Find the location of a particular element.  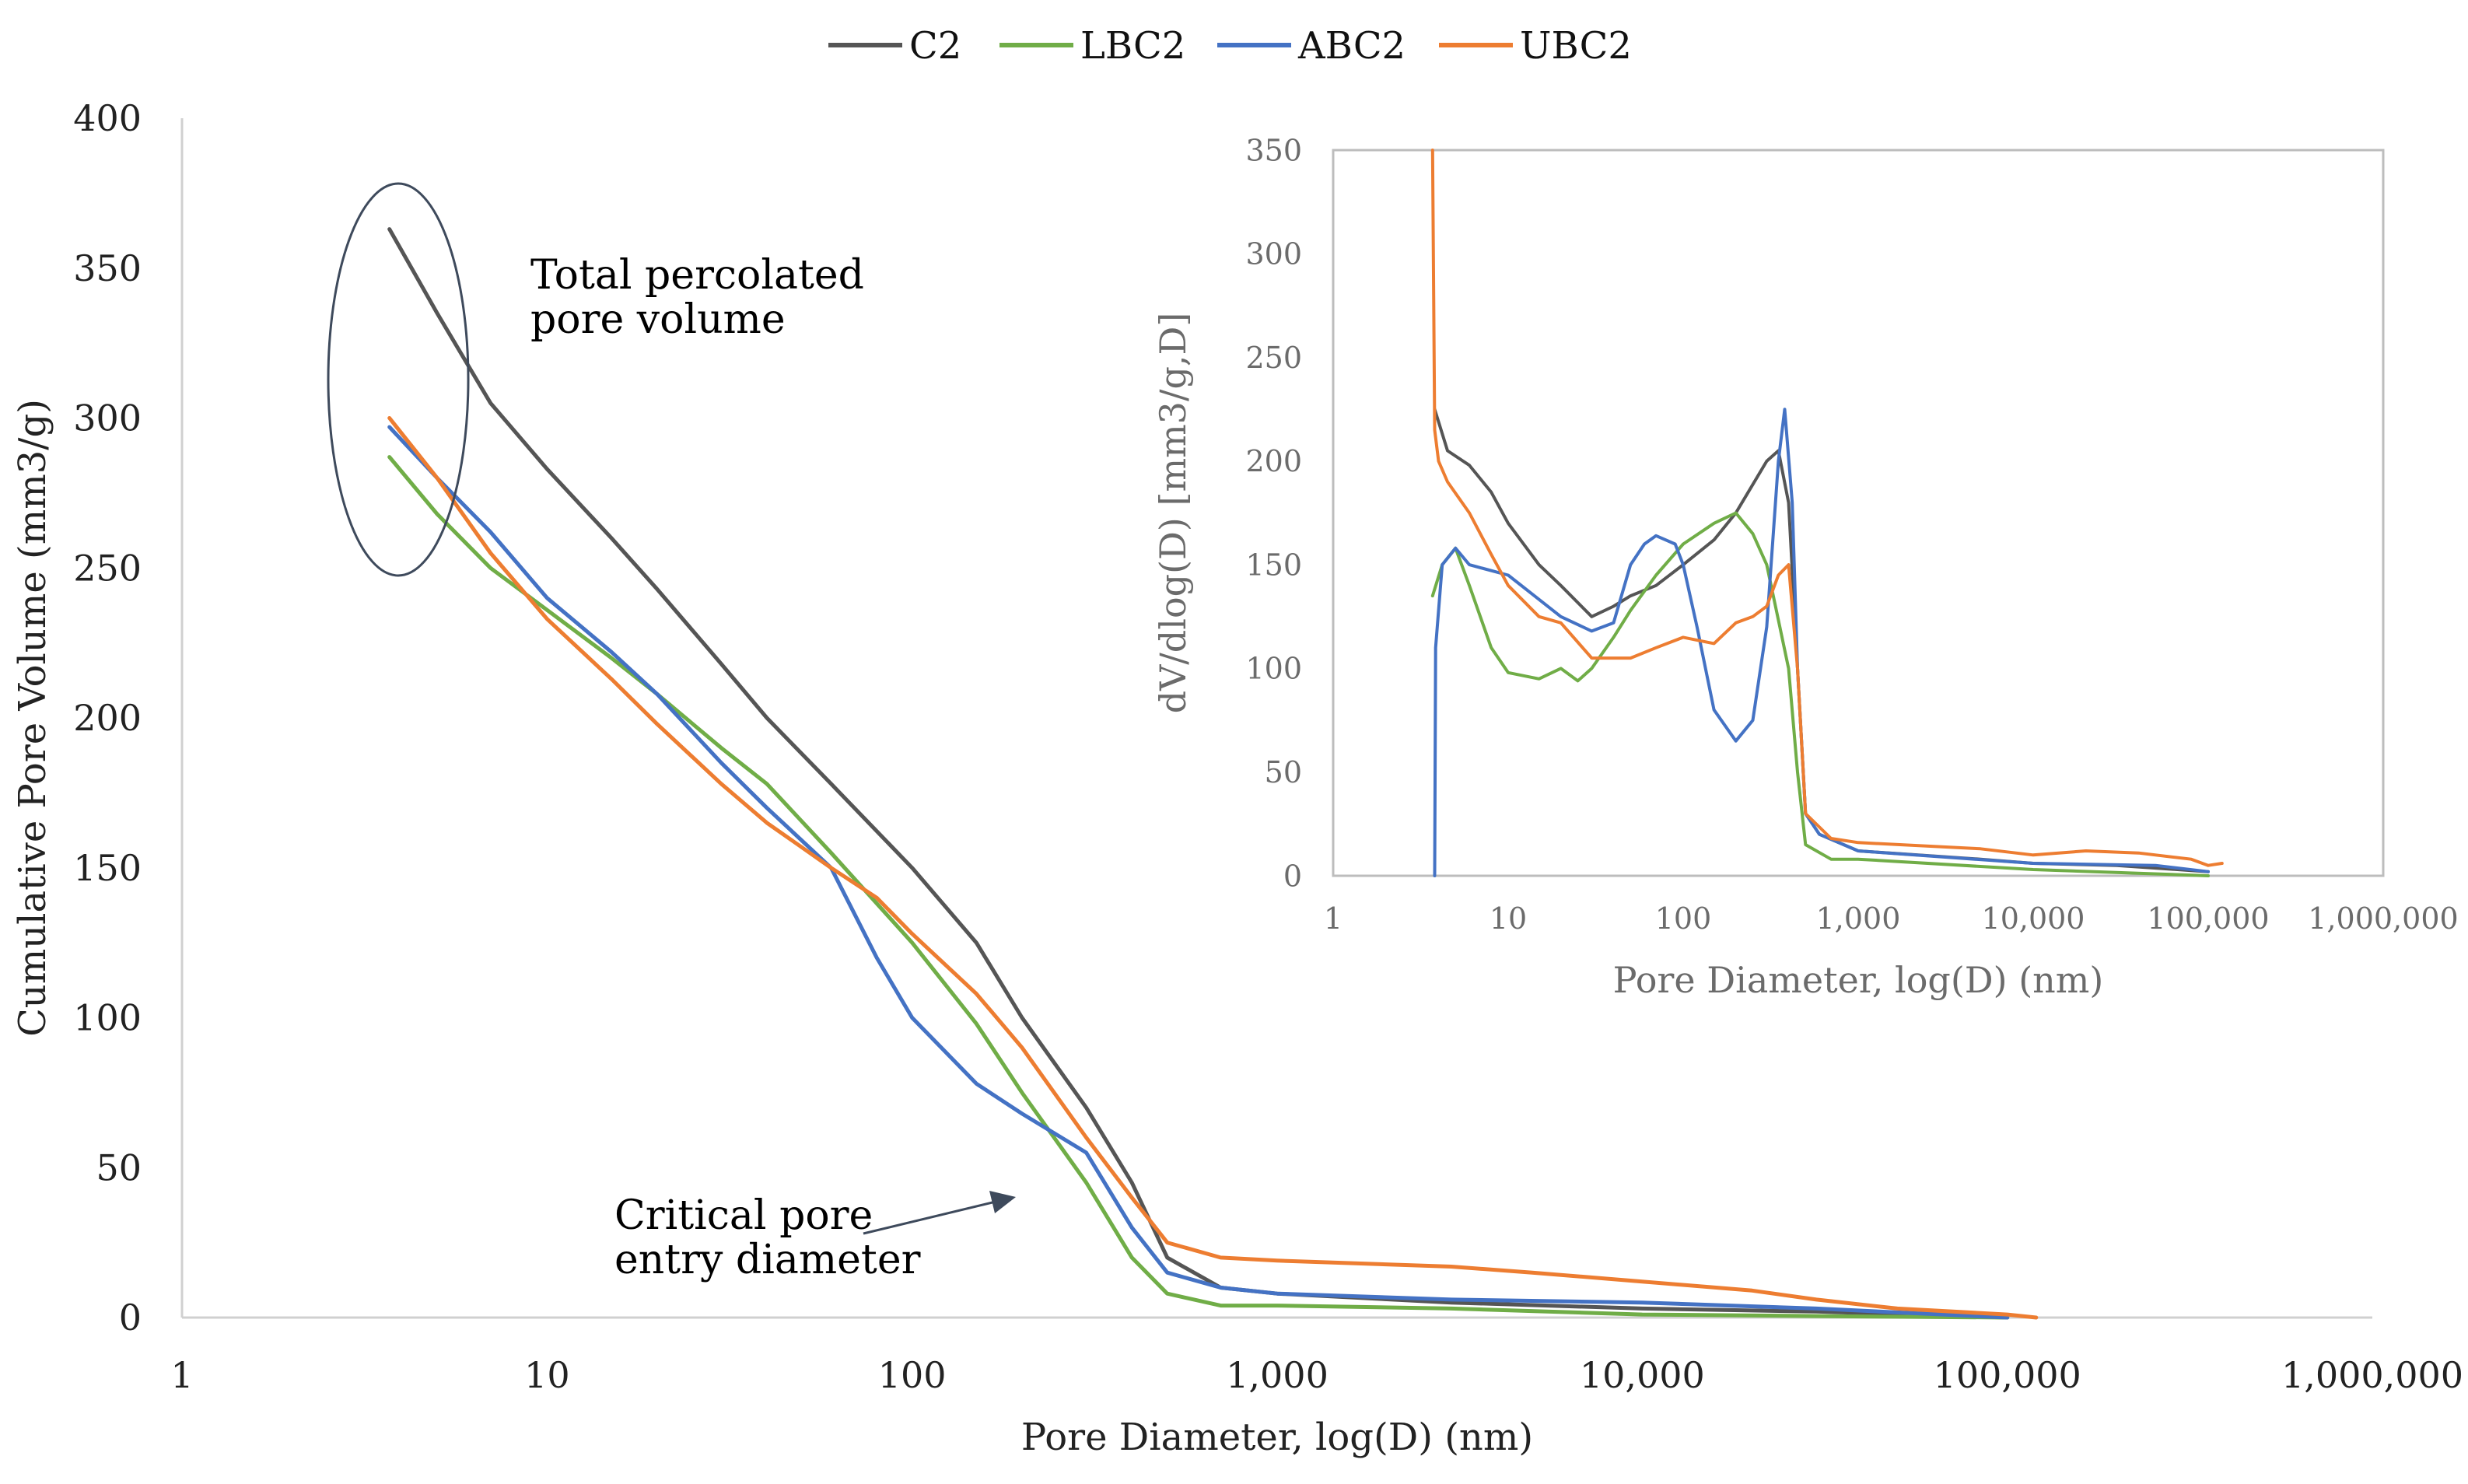

annotation-critical-line2: entry diameter is located at coordinates (767, 1260).